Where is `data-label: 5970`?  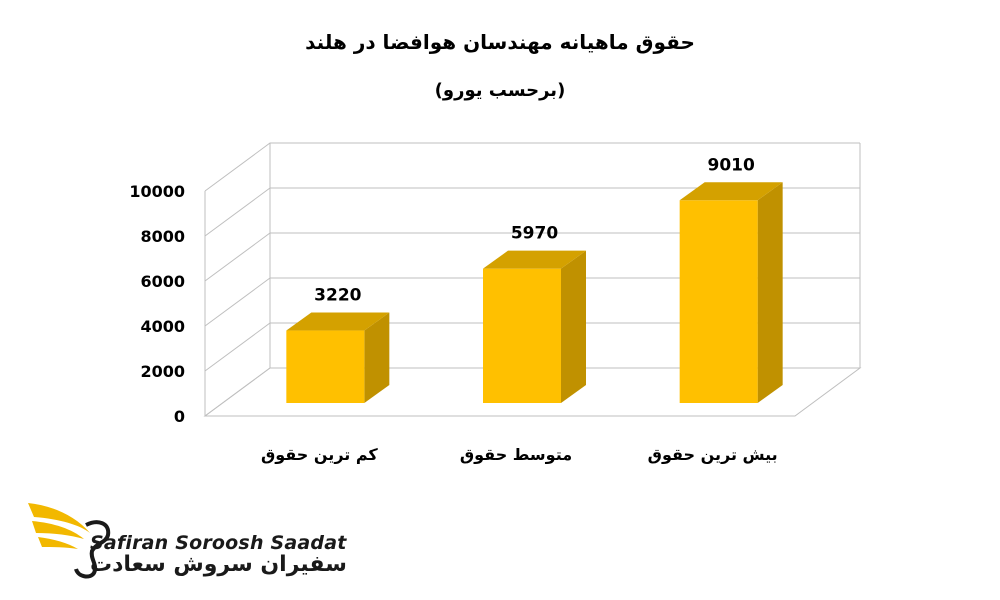 data-label: 5970 is located at coordinates (534, 234).